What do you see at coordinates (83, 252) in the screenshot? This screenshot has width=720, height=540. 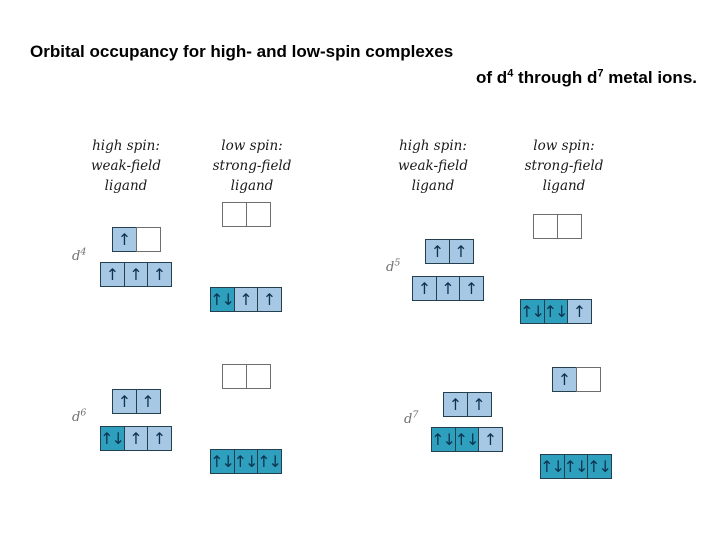 I see `dn-label-superscript: 4` at bounding box center [83, 252].